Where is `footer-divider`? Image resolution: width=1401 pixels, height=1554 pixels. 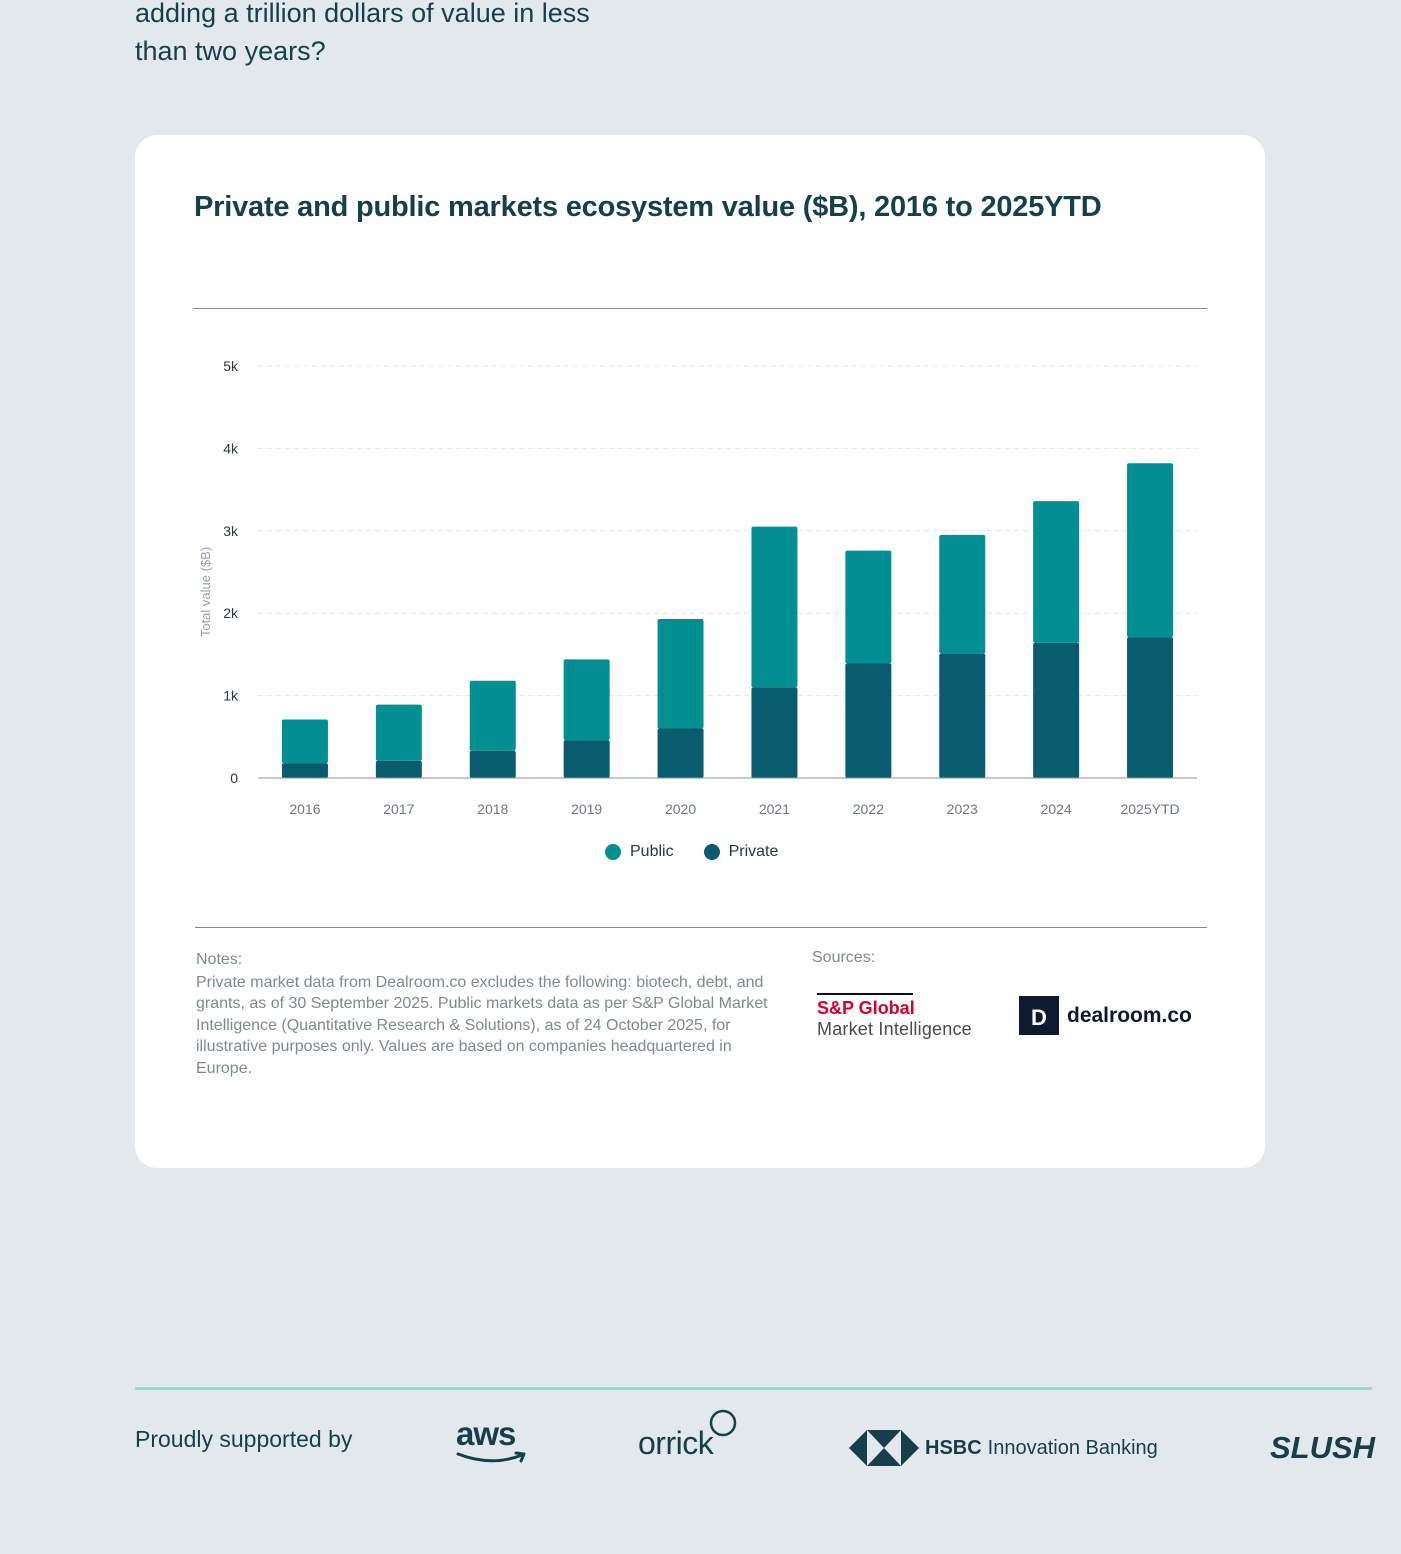
footer-divider is located at coordinates (753, 1388).